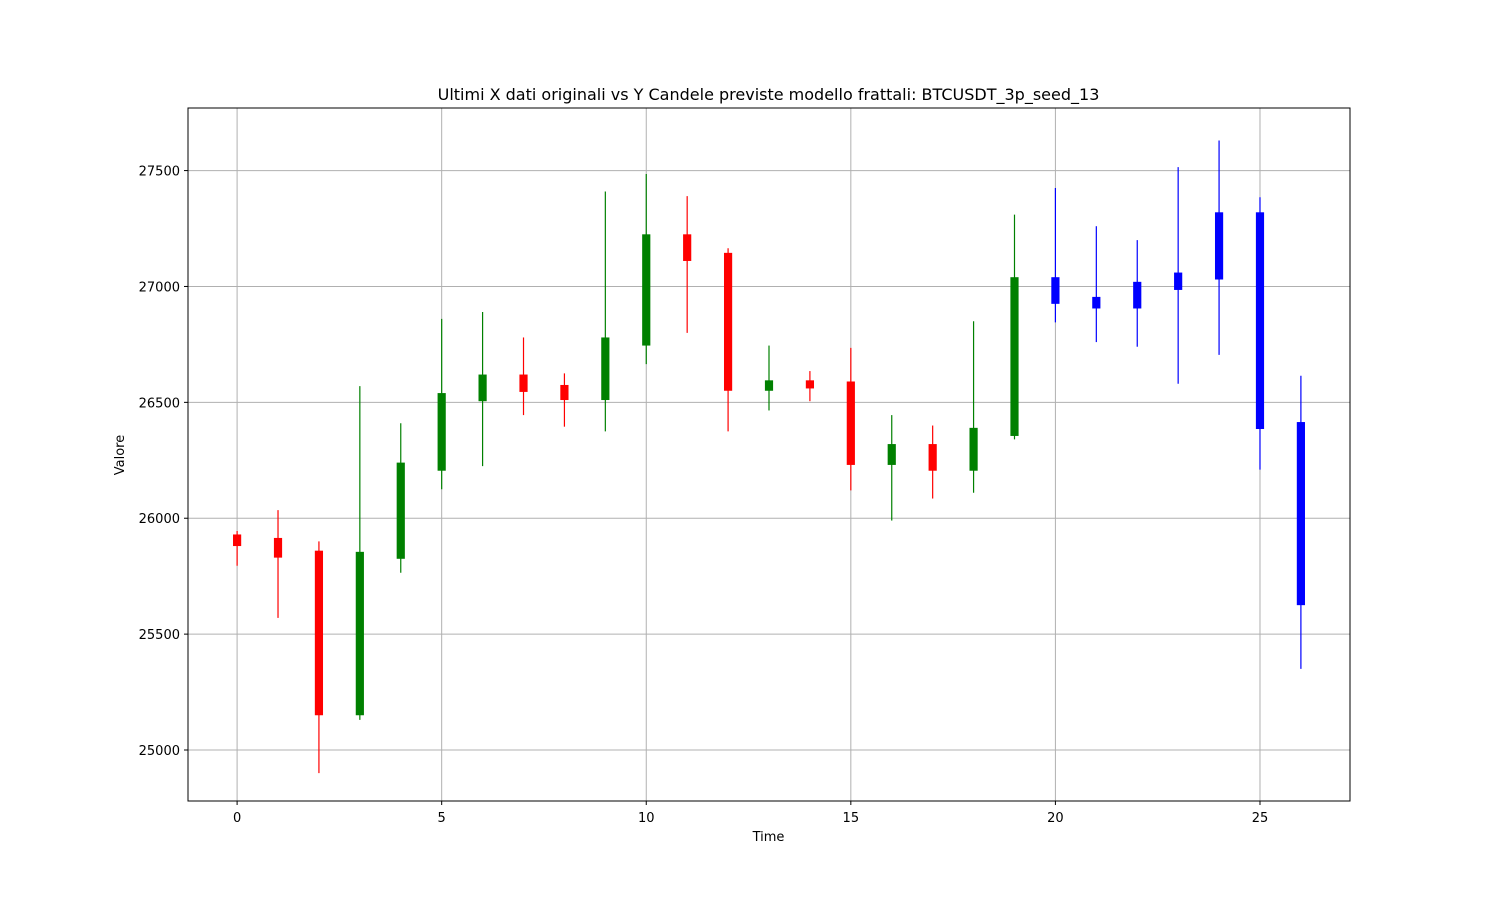 This screenshot has height=900, width=1500. Describe the element at coordinates (442, 818) in the screenshot. I see `x-tick-label: 5` at that location.